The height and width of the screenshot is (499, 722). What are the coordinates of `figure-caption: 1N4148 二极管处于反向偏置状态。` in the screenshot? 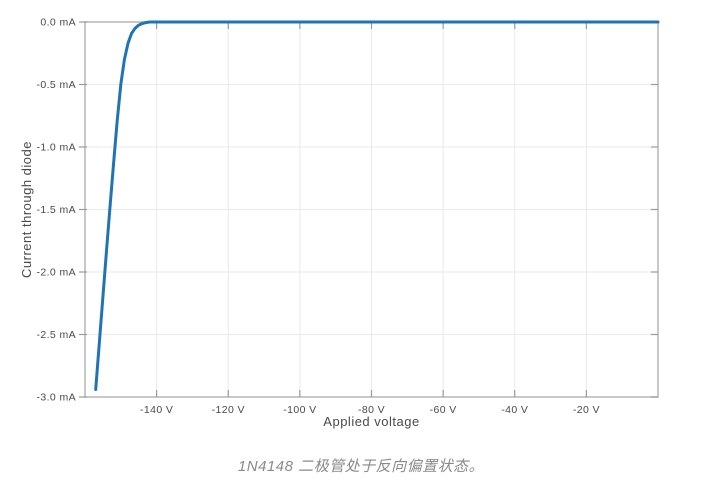 It's located at (361, 466).